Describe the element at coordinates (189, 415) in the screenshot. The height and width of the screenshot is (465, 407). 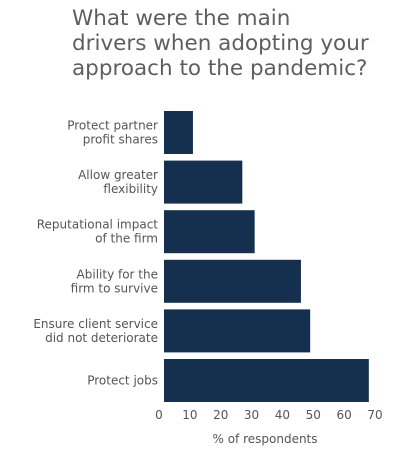
I see `x-tick-label-10: 10` at that location.